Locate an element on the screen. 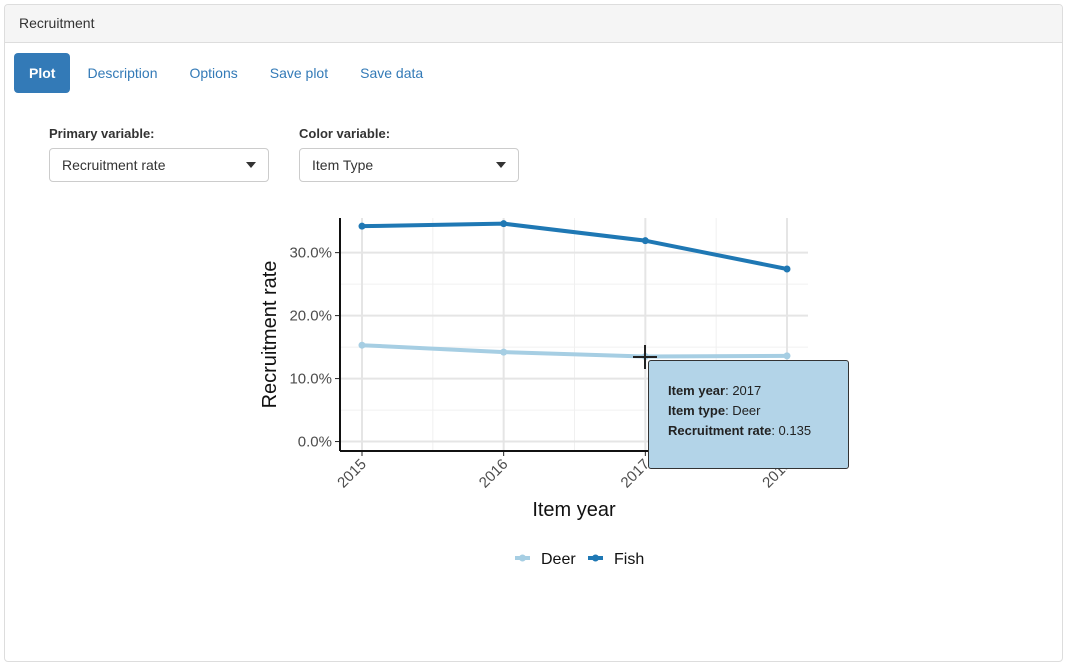 This screenshot has width=1069, height=667. tab-description: Description is located at coordinates (122, 73).